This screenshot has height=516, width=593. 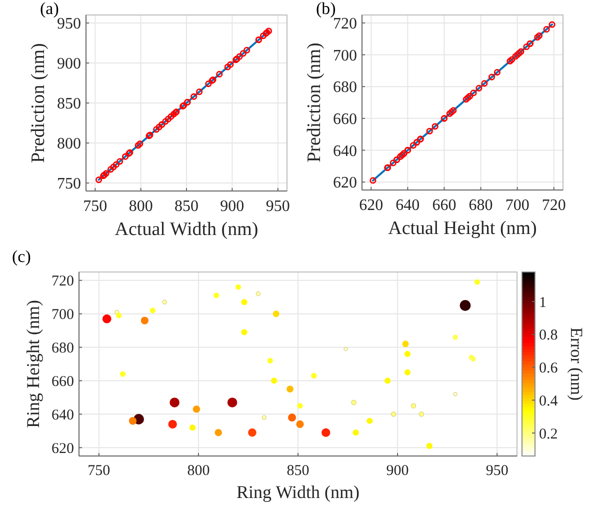 What do you see at coordinates (326, 9) in the screenshot?
I see `chart-title: (b)` at bounding box center [326, 9].